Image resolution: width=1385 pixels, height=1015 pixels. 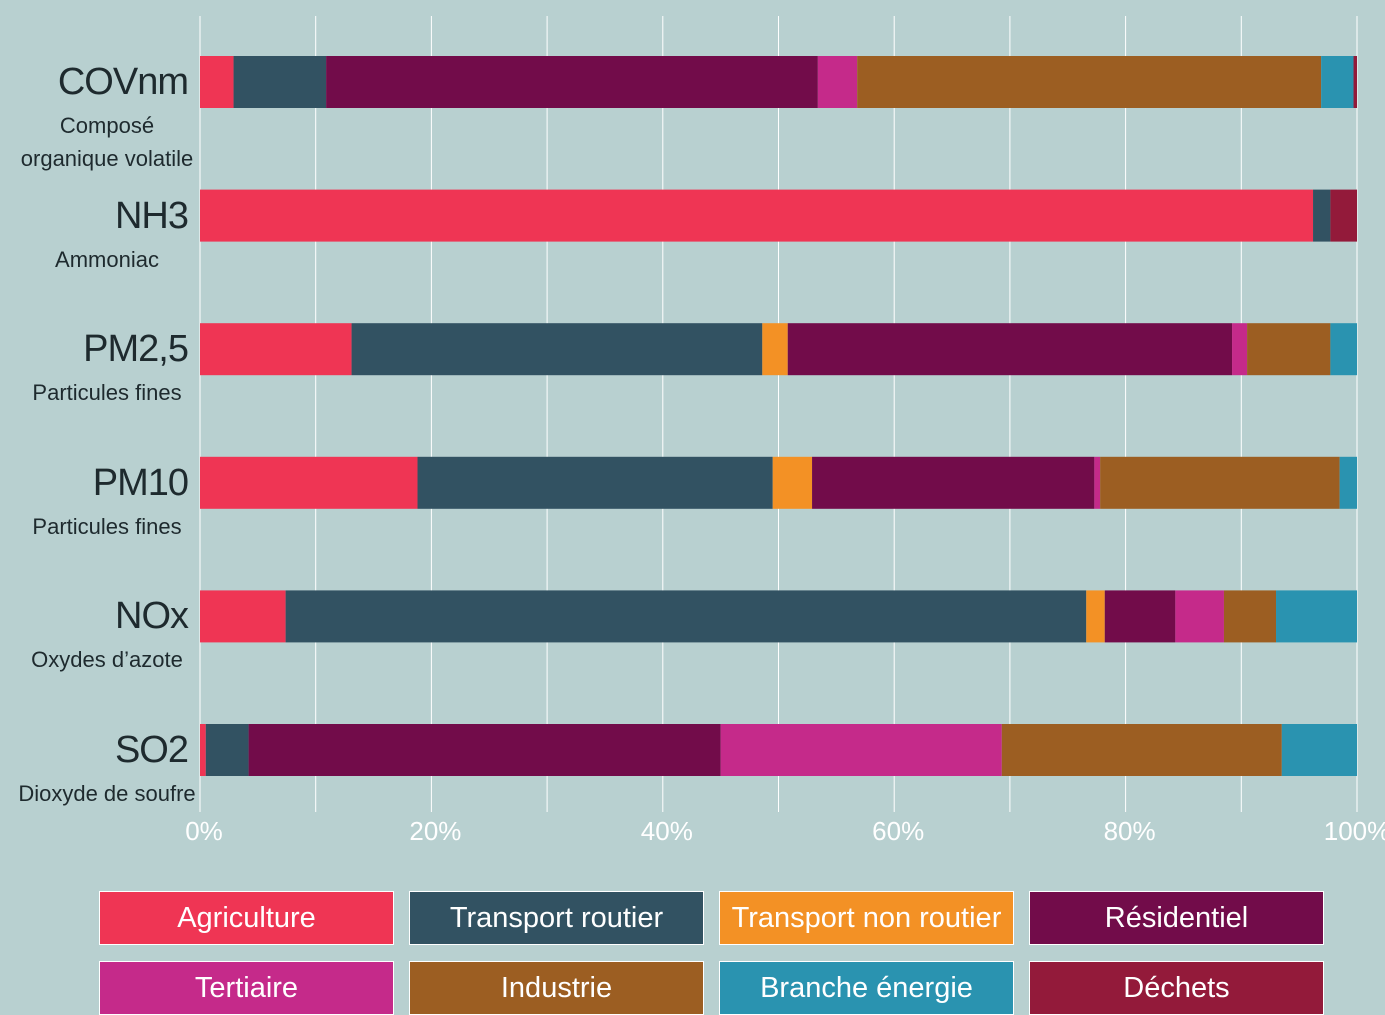 I want to click on x-tick-label: 40%, so click(x=666, y=831).